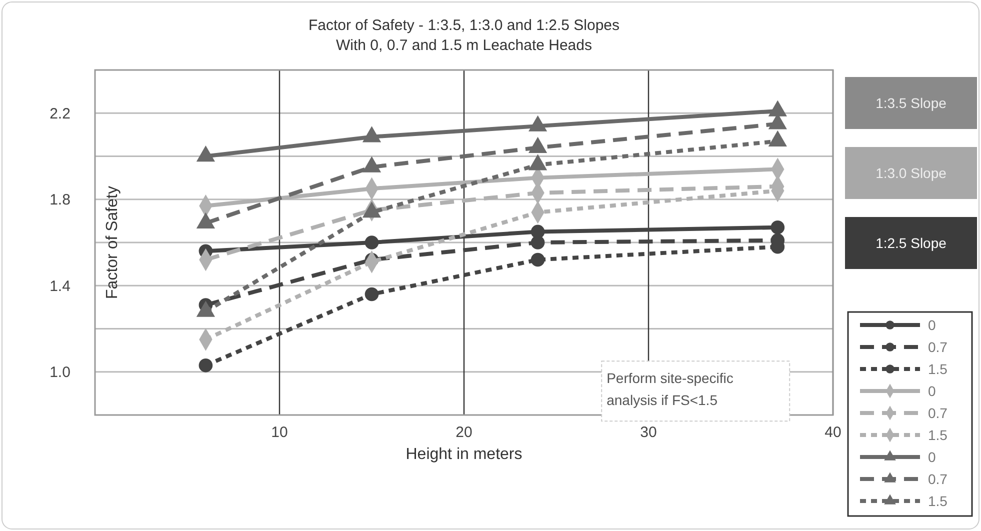  Describe the element at coordinates (911, 172) in the screenshot. I see `text: 1:3.0 Slope` at that location.